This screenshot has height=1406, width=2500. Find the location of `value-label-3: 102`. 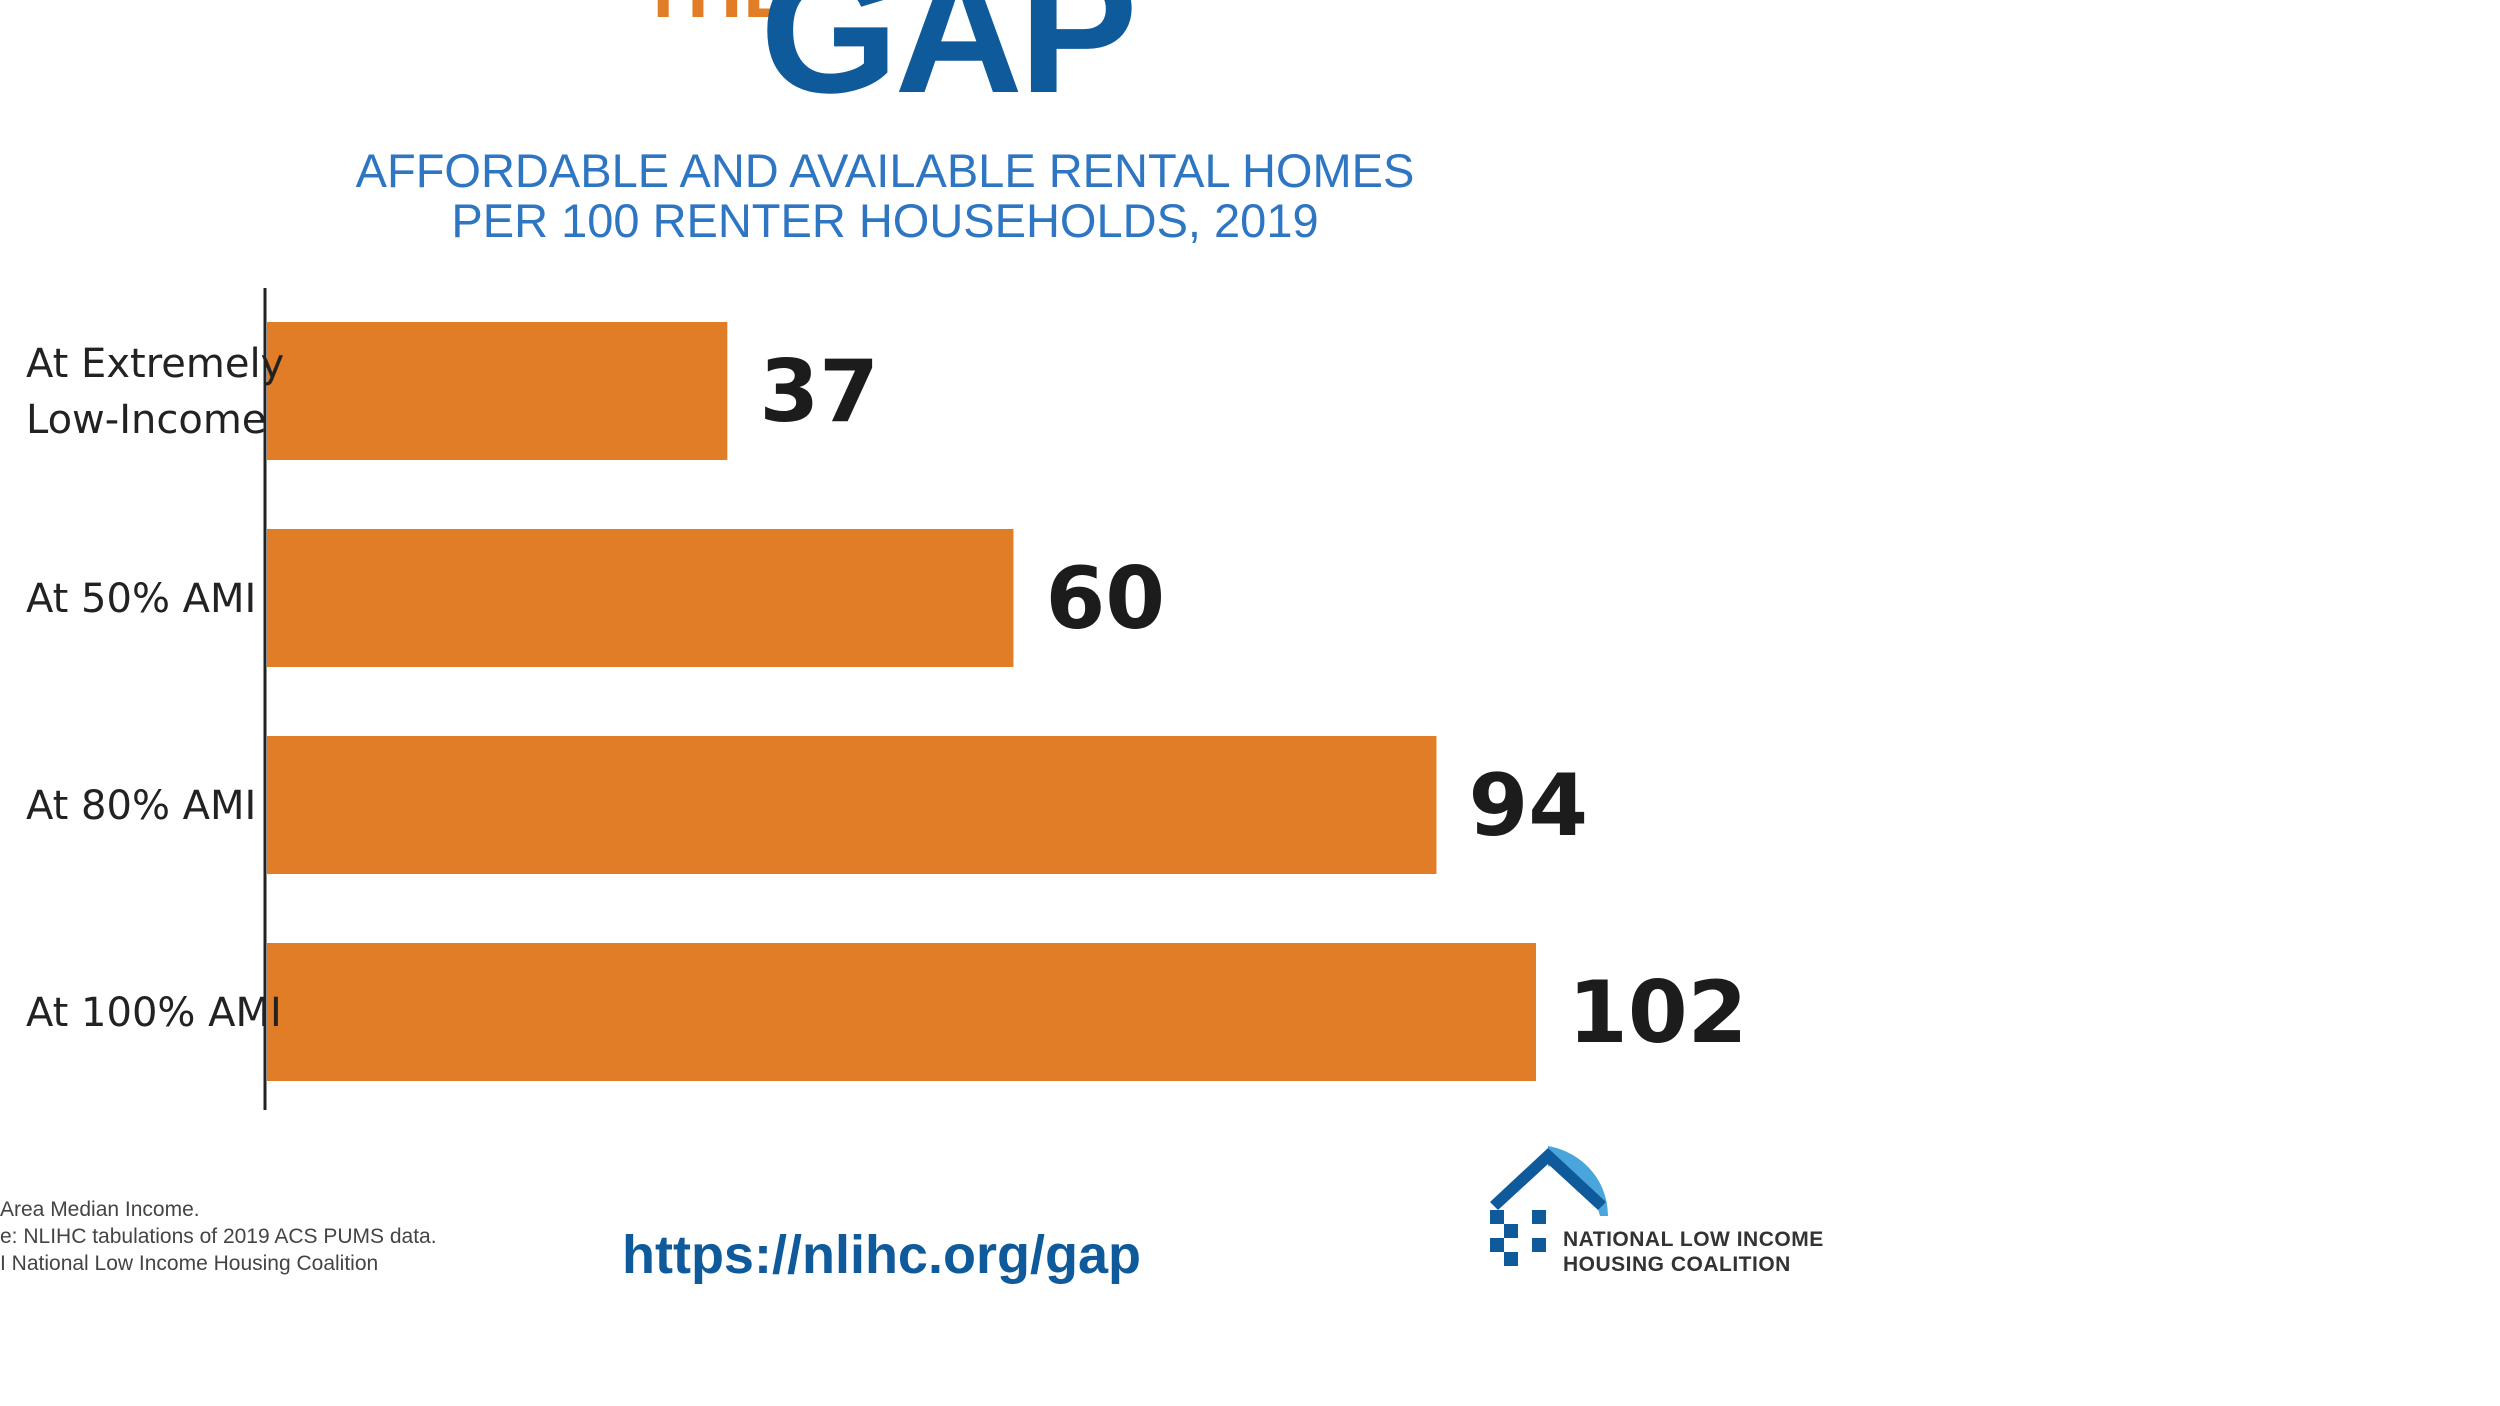

value-label-3: 102 is located at coordinates (1658, 1013).